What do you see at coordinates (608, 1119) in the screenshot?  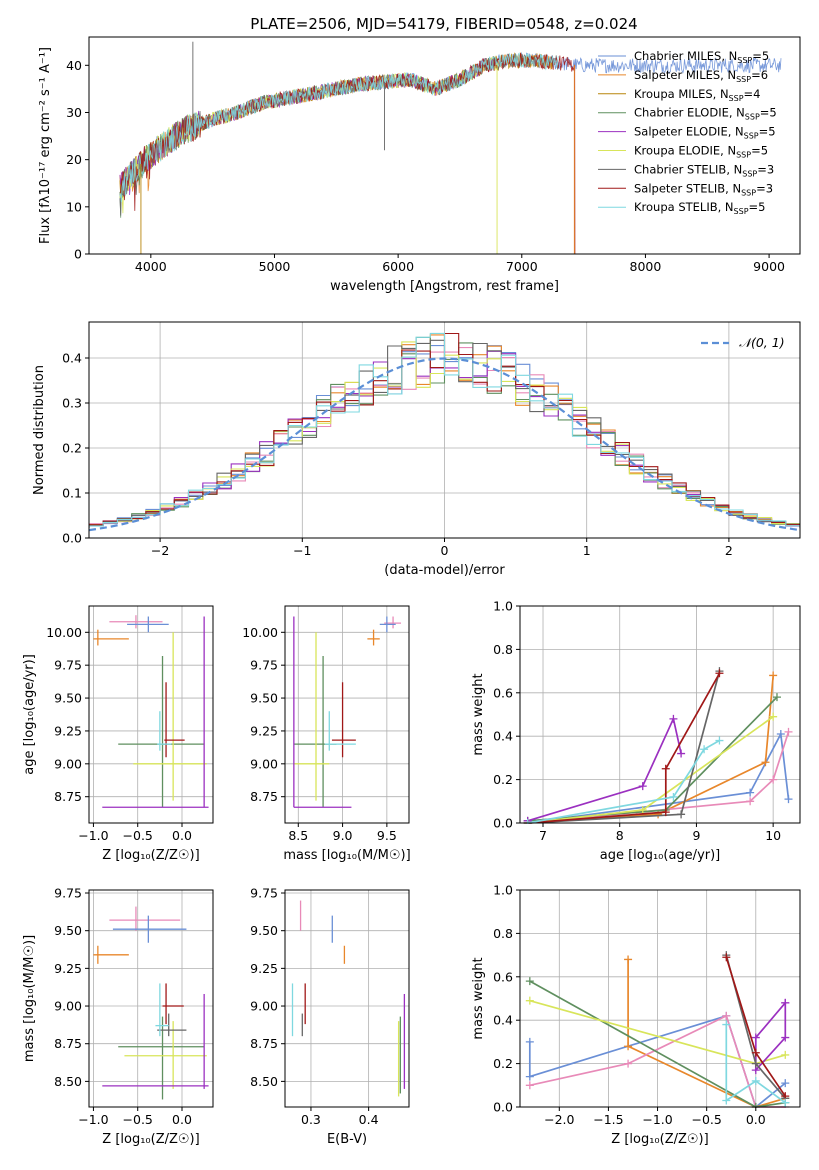 I see `x-tick-label: −1.5` at bounding box center [608, 1119].